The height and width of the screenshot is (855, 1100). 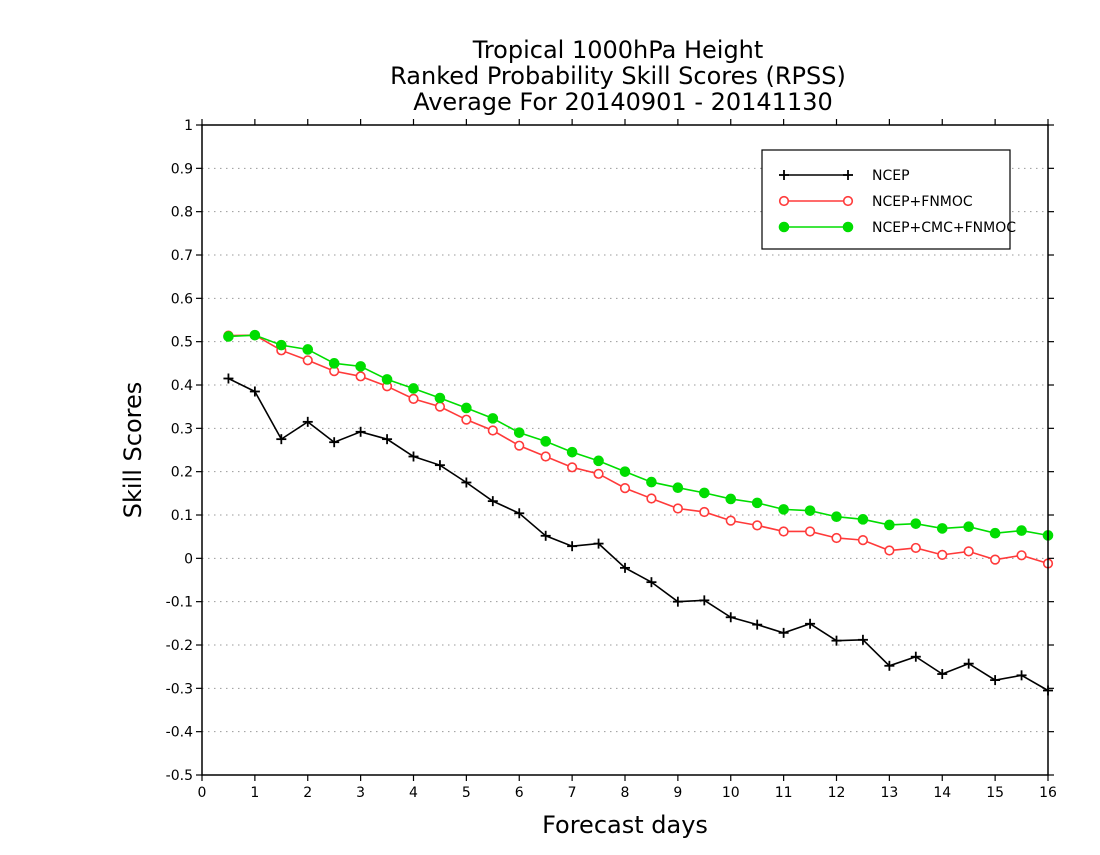 I want to click on legend-entry-ncep-cmc-fnmoc: NCEP+CMC+FNMOC, so click(x=897, y=228).